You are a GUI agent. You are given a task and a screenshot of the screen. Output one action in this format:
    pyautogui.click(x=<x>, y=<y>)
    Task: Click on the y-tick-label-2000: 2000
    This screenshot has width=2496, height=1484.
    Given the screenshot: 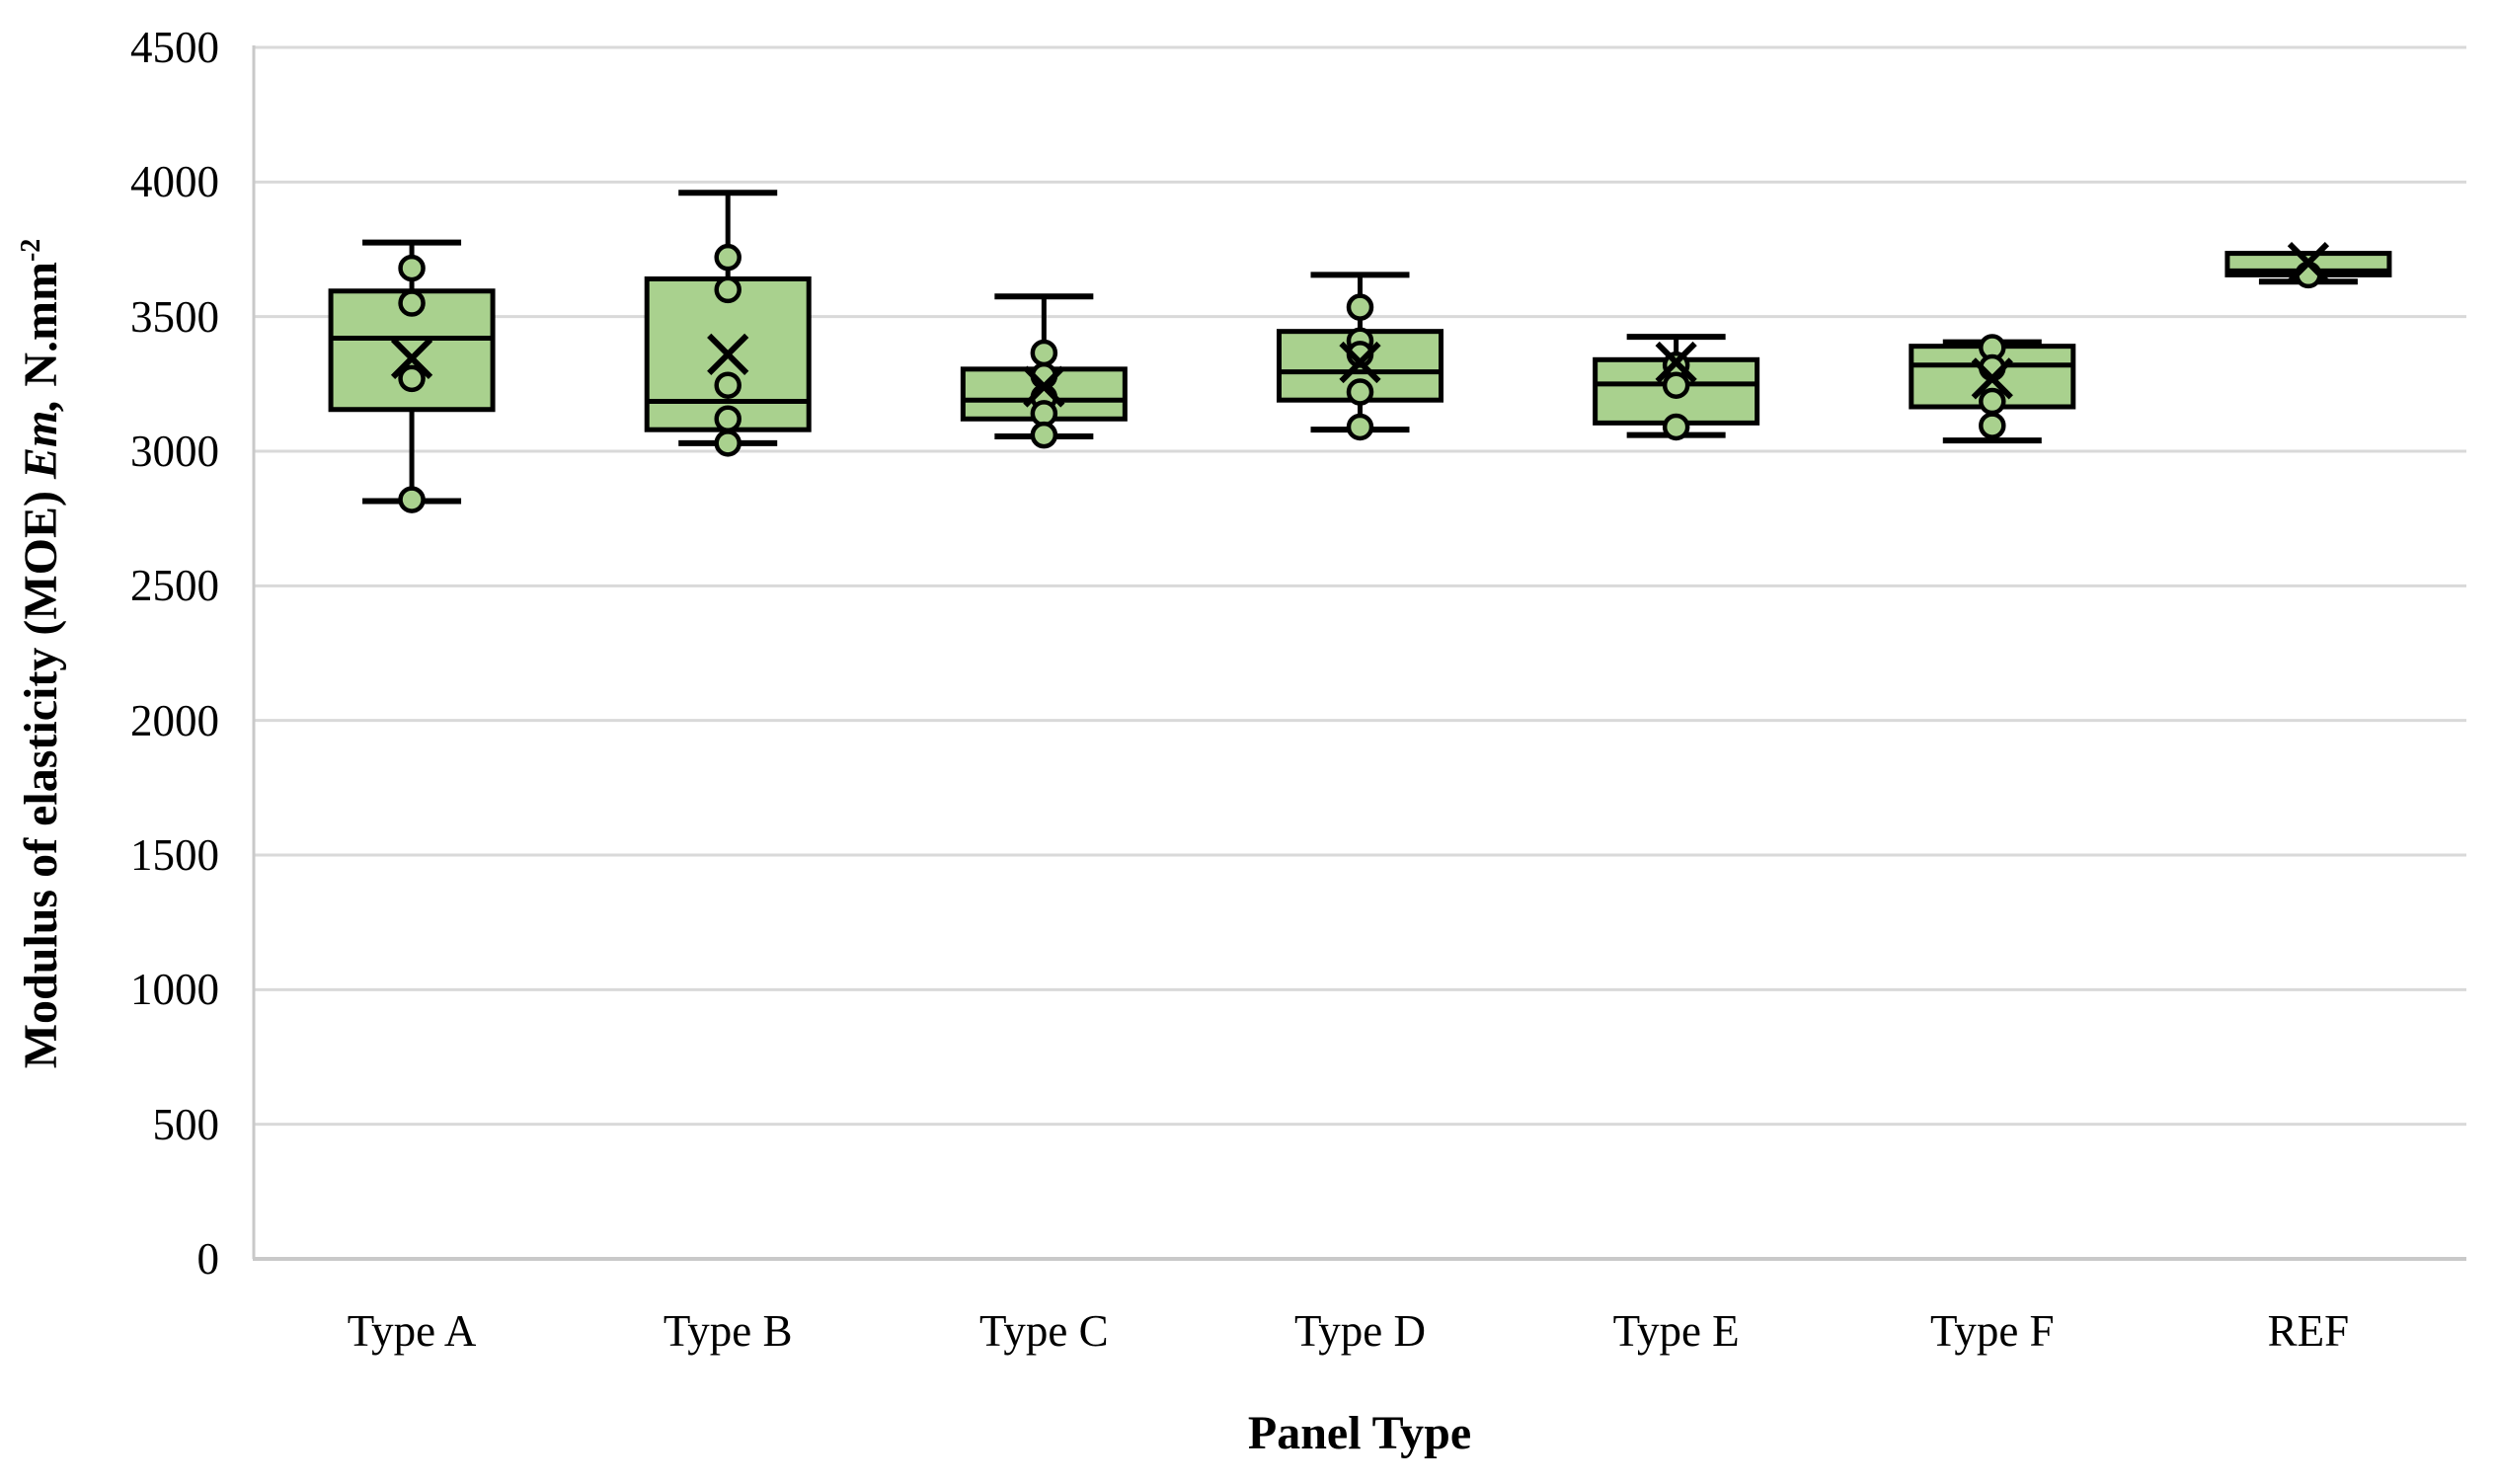 What is the action you would take?
    pyautogui.click(x=174, y=720)
    